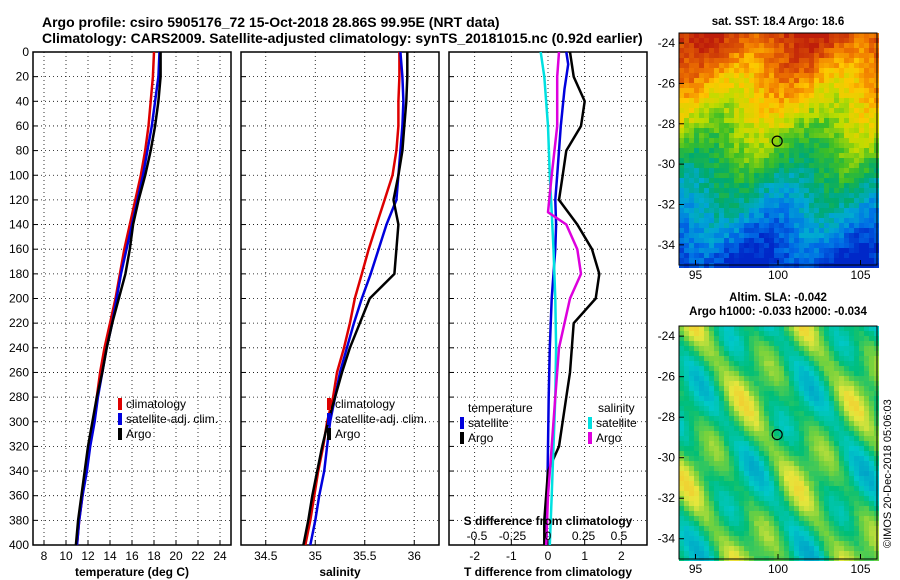 This screenshot has width=900, height=580. What do you see at coordinates (19, 520) in the screenshot?
I see `y-tick-label: 380` at bounding box center [19, 520].